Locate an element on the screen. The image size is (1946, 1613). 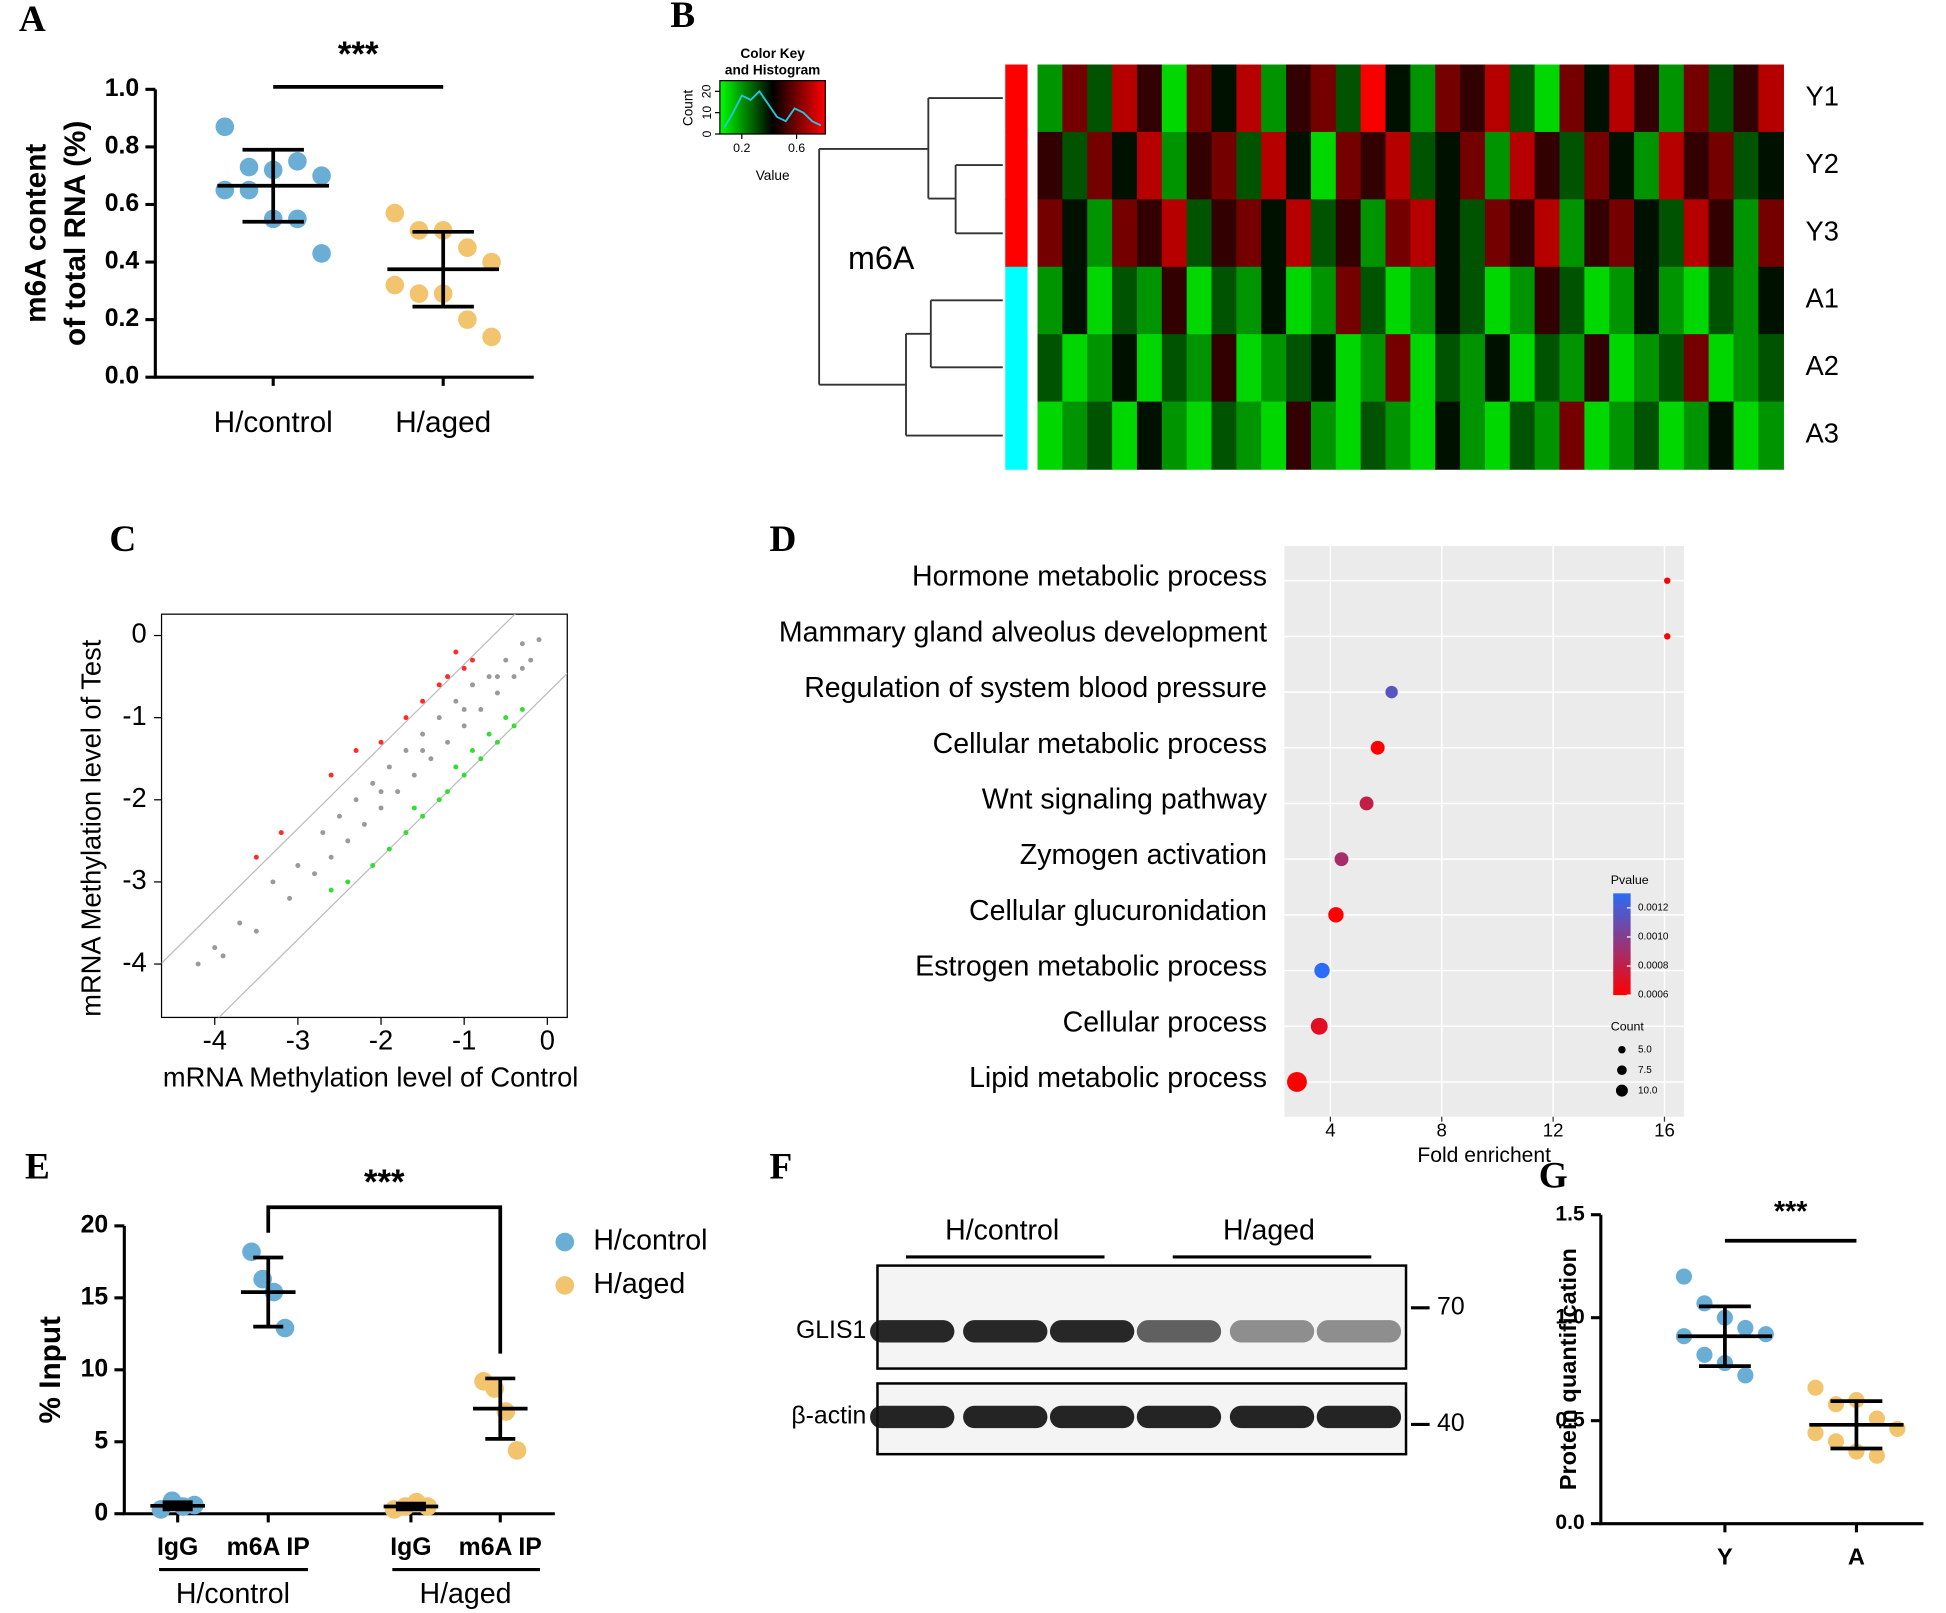
x-tick-label: 8 is located at coordinates (1442, 1130).